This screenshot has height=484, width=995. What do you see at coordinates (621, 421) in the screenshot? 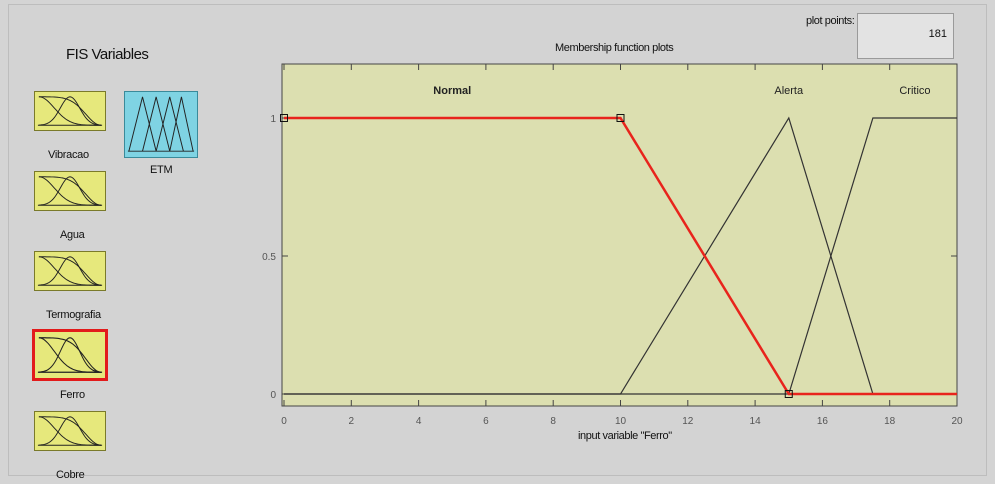
I see `x-tick-label: 10` at bounding box center [621, 421].